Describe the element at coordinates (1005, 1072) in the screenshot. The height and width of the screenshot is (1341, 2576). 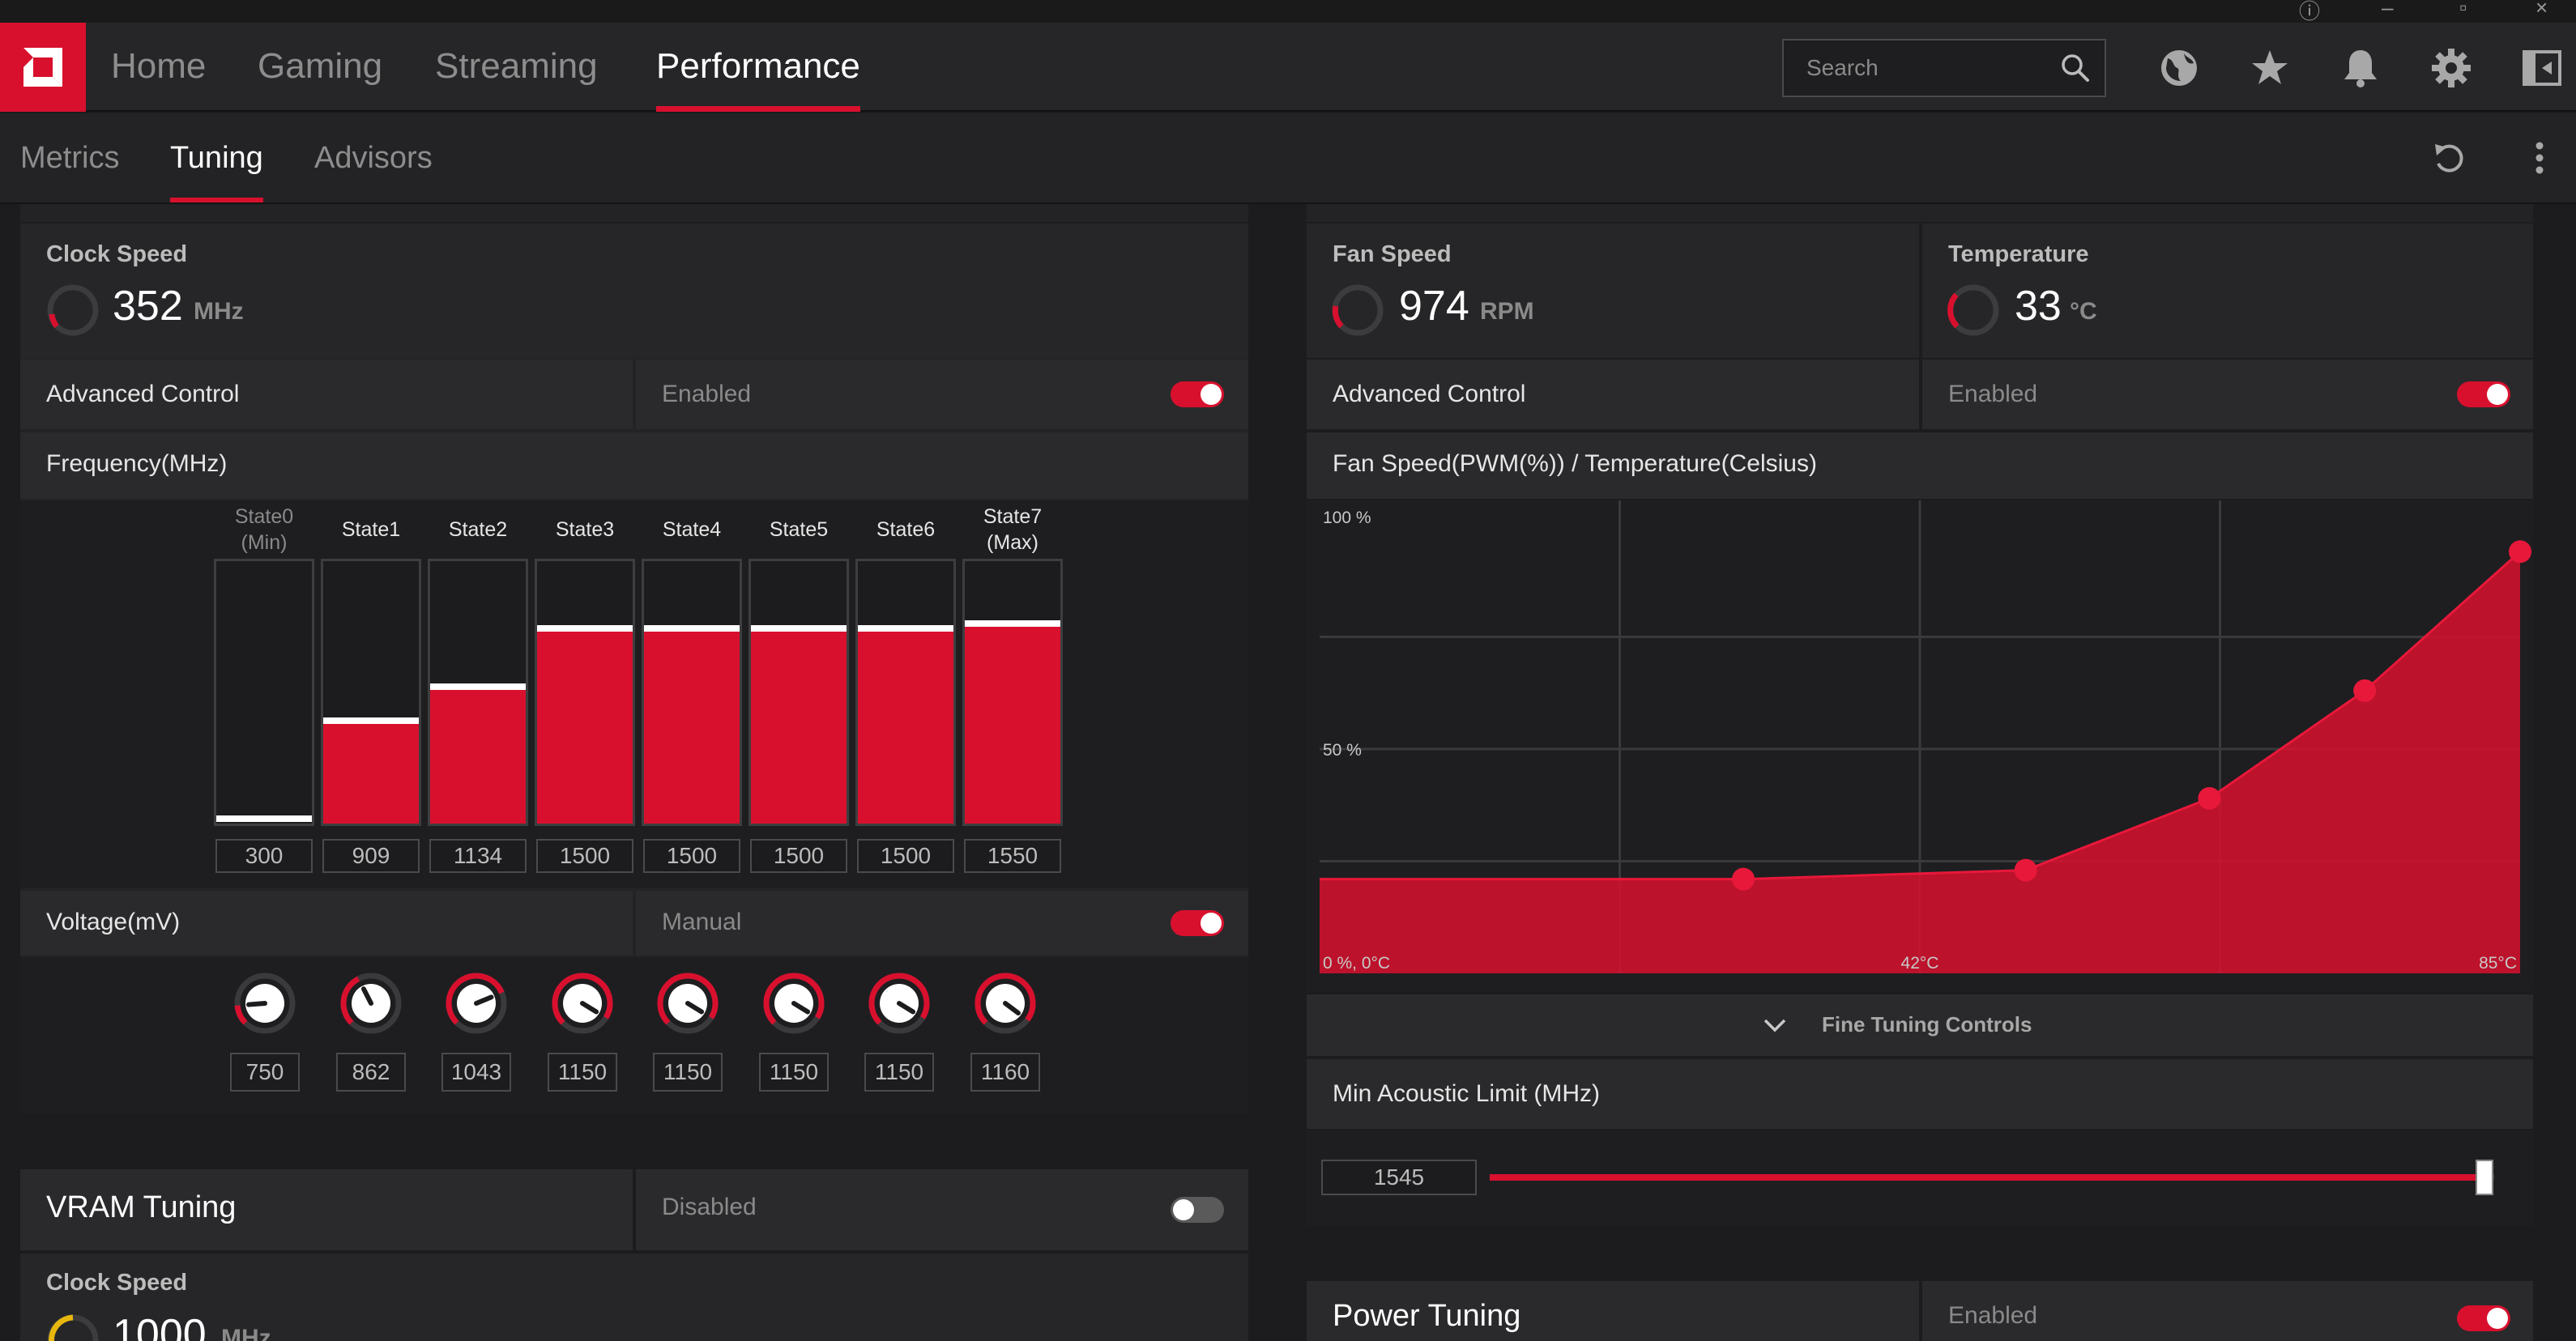
I see `voltage-value-input: 1160` at that location.